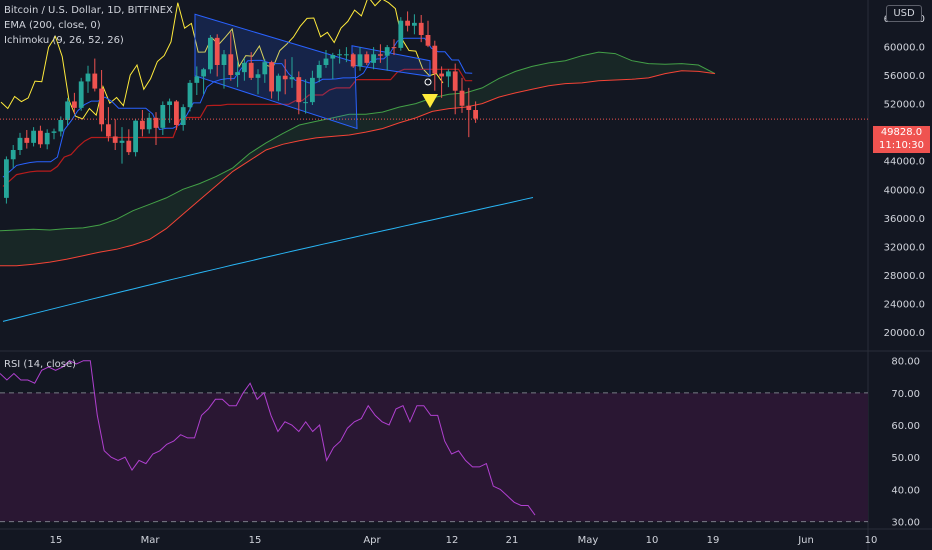 Image resolution: width=932 pixels, height=550 pixels. What do you see at coordinates (713, 540) in the screenshot?
I see `date-tick-label: 19` at bounding box center [713, 540].